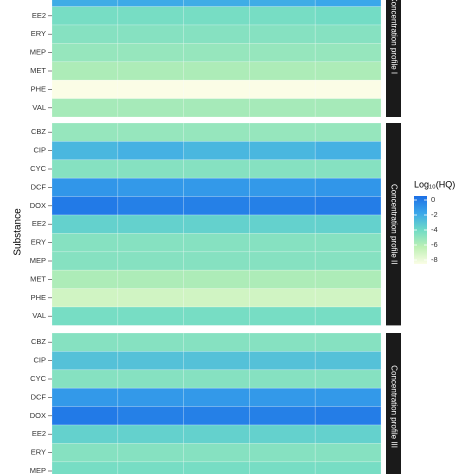 This screenshot has width=474, height=474. What do you see at coordinates (420, 230) in the screenshot?
I see `colorbar` at bounding box center [420, 230].